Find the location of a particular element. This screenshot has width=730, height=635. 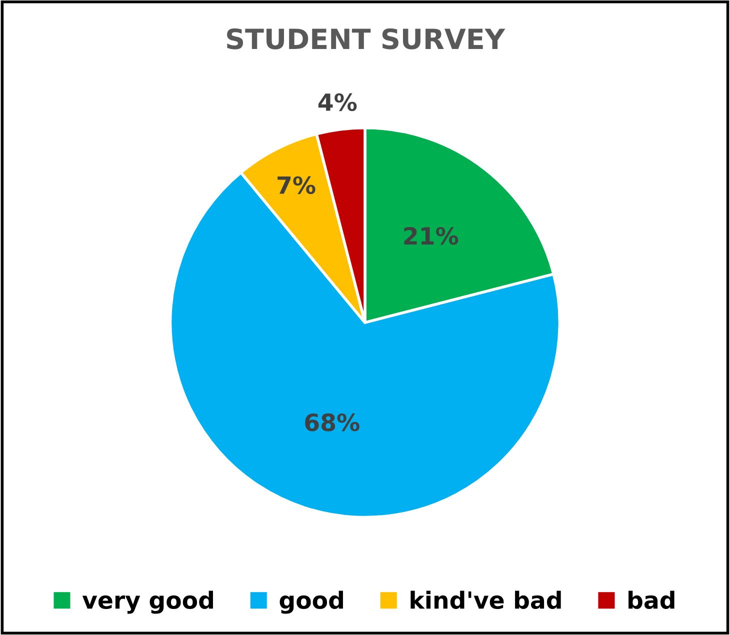

data-label: 4% is located at coordinates (337, 102).